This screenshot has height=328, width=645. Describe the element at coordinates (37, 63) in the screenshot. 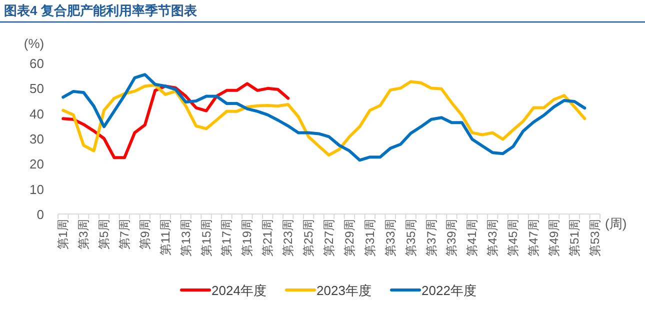

I see `y-tick-label: 60` at that location.